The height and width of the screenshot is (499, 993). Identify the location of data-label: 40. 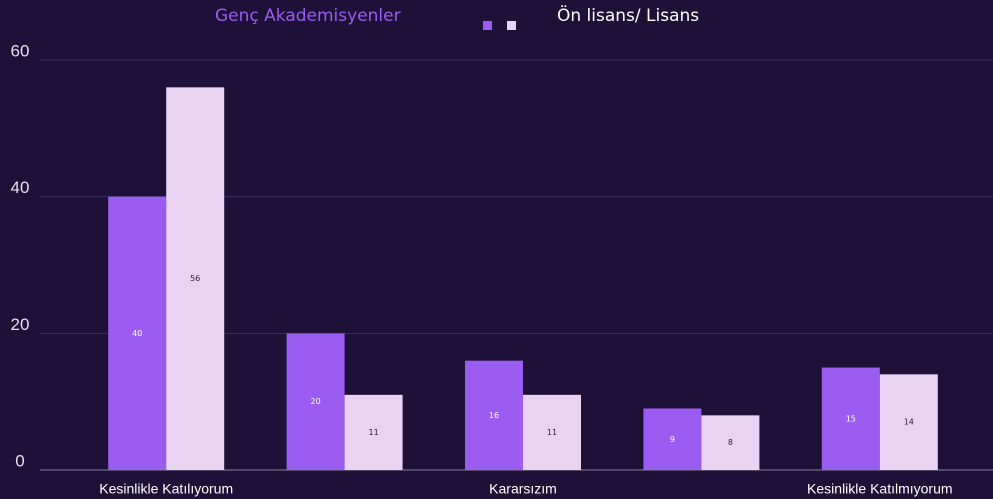
(137, 333).